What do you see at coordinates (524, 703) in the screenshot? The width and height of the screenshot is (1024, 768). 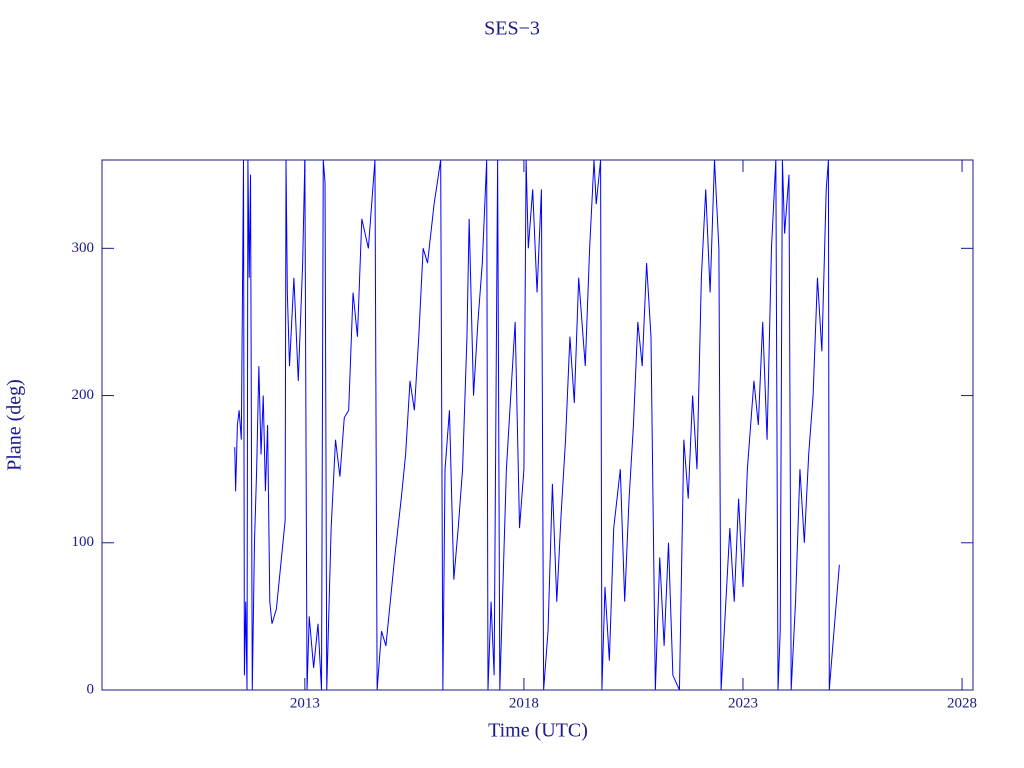 I see `x-tick-label: 2018` at bounding box center [524, 703].